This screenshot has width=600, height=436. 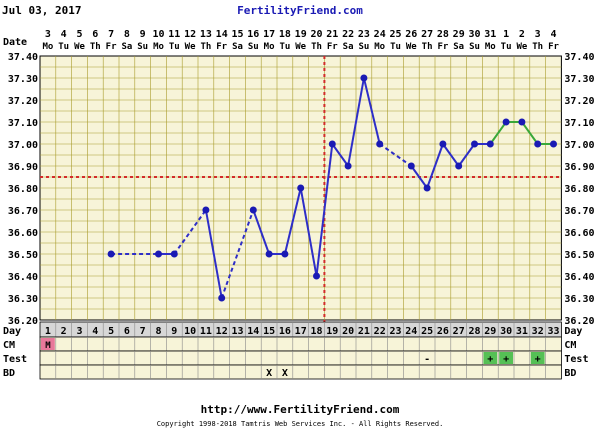 What do you see at coordinates (348, 47) in the screenshot?
I see `weekday-label: Sa` at bounding box center [348, 47].